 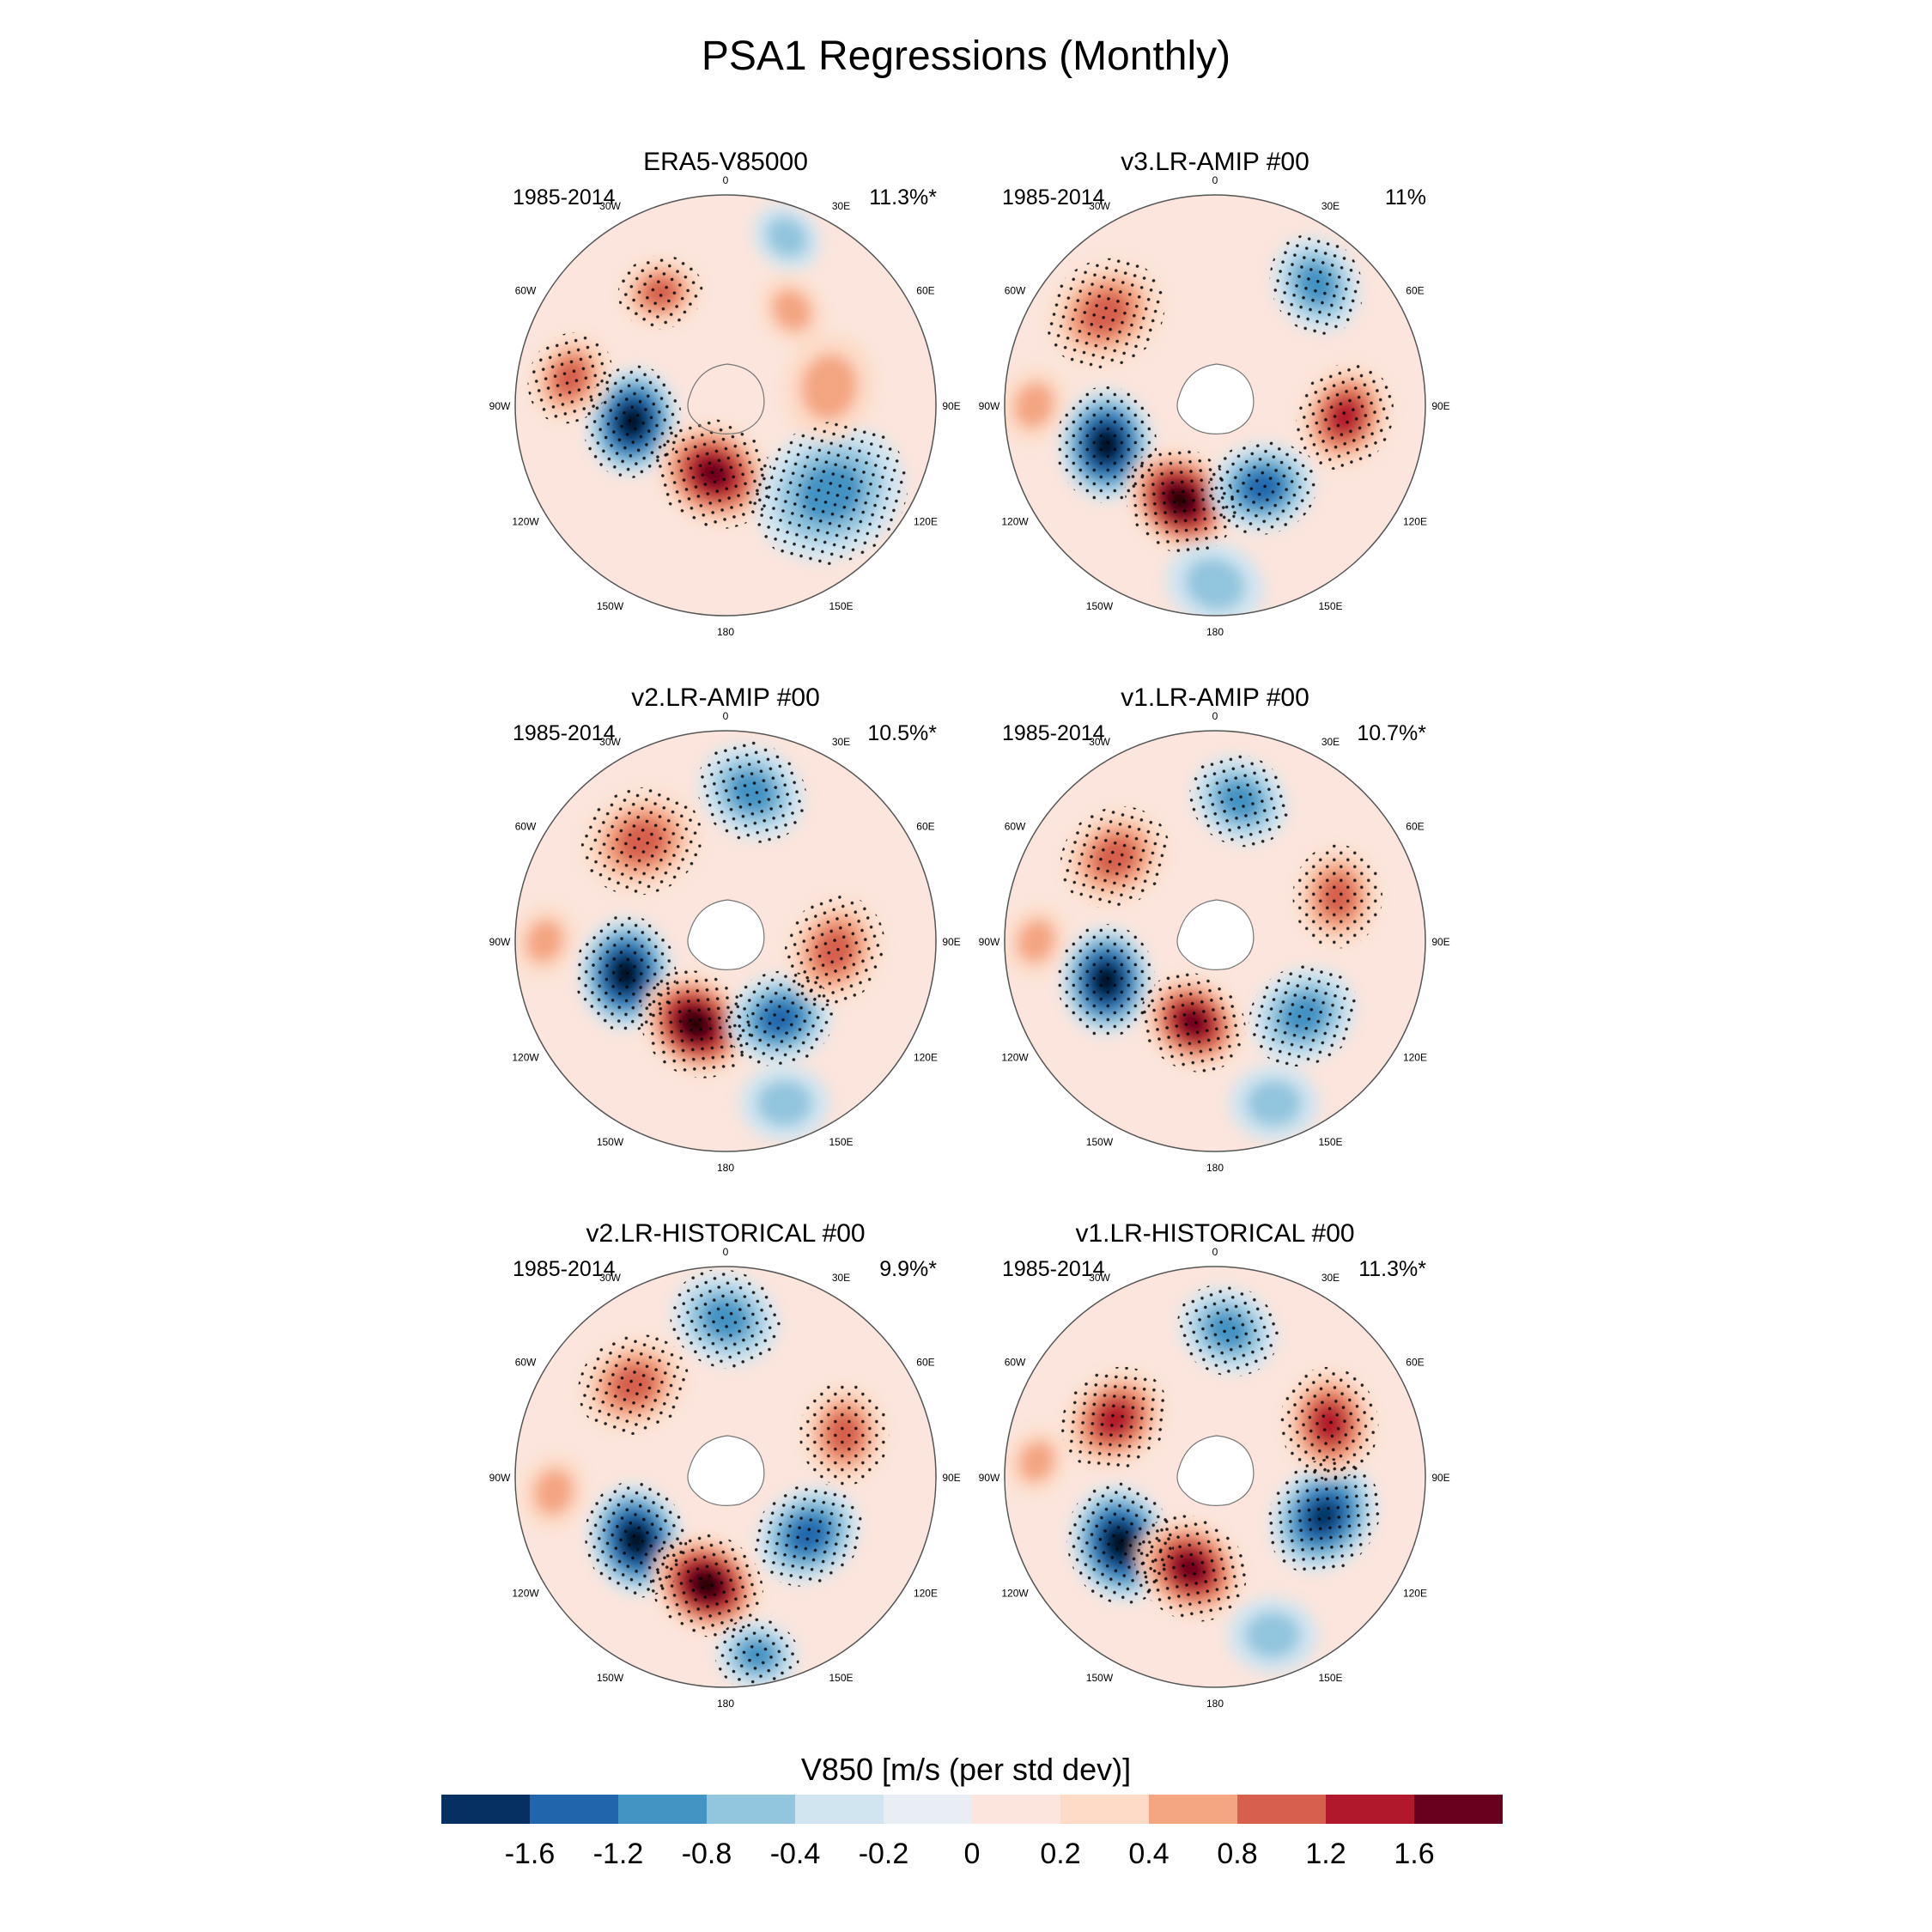 What do you see at coordinates (1405, 197) in the screenshot?
I see `panel-variance-percent: 11%` at bounding box center [1405, 197].